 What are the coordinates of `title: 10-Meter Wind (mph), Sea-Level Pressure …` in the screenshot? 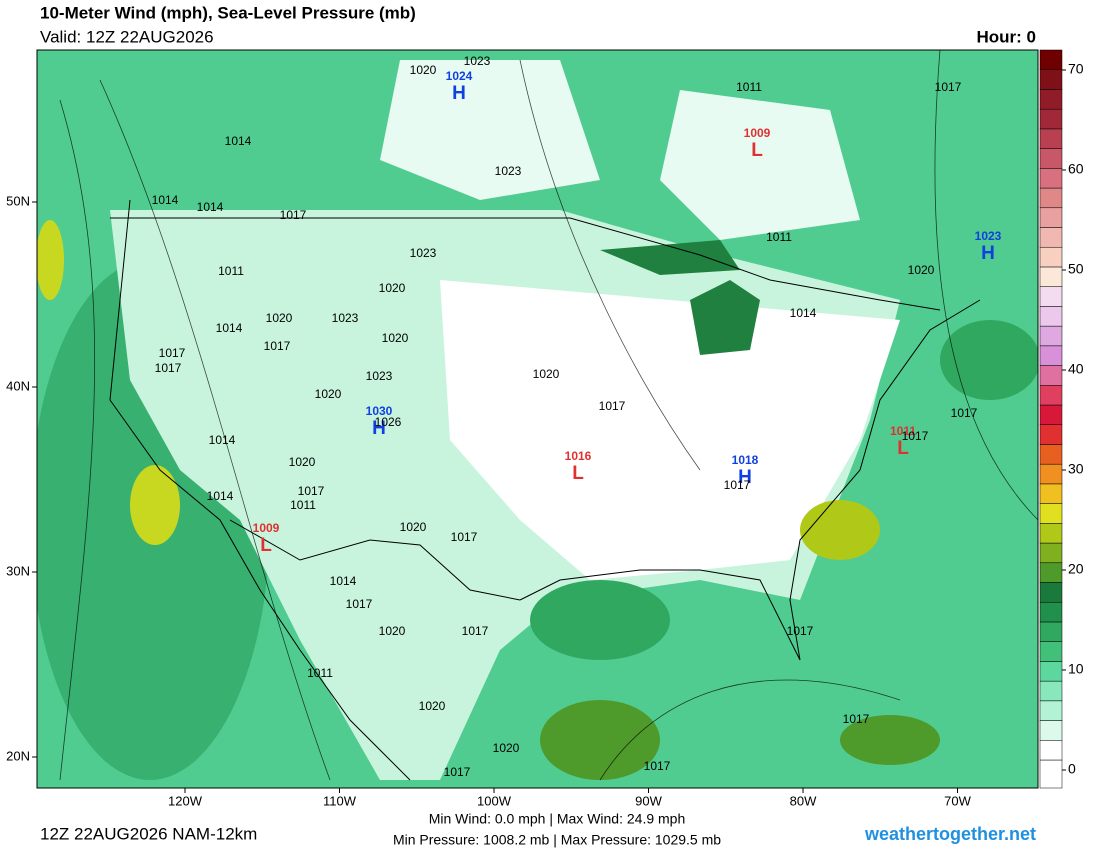 It's located at (228, 12).